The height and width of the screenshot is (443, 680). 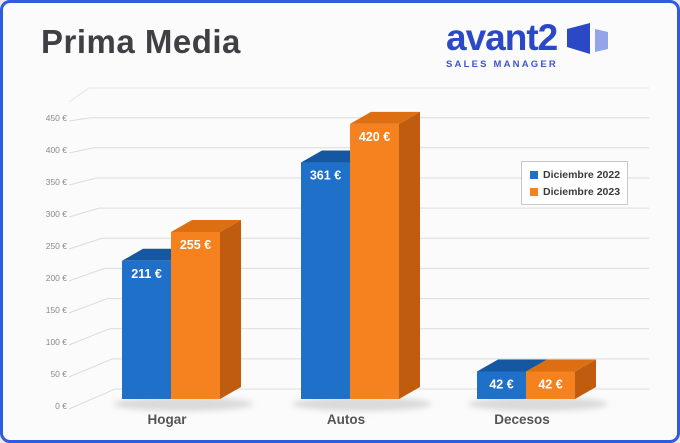 What do you see at coordinates (574, 183) in the screenshot?
I see `chart-legend: Diciembre 2022 Diciembre 2023` at bounding box center [574, 183].